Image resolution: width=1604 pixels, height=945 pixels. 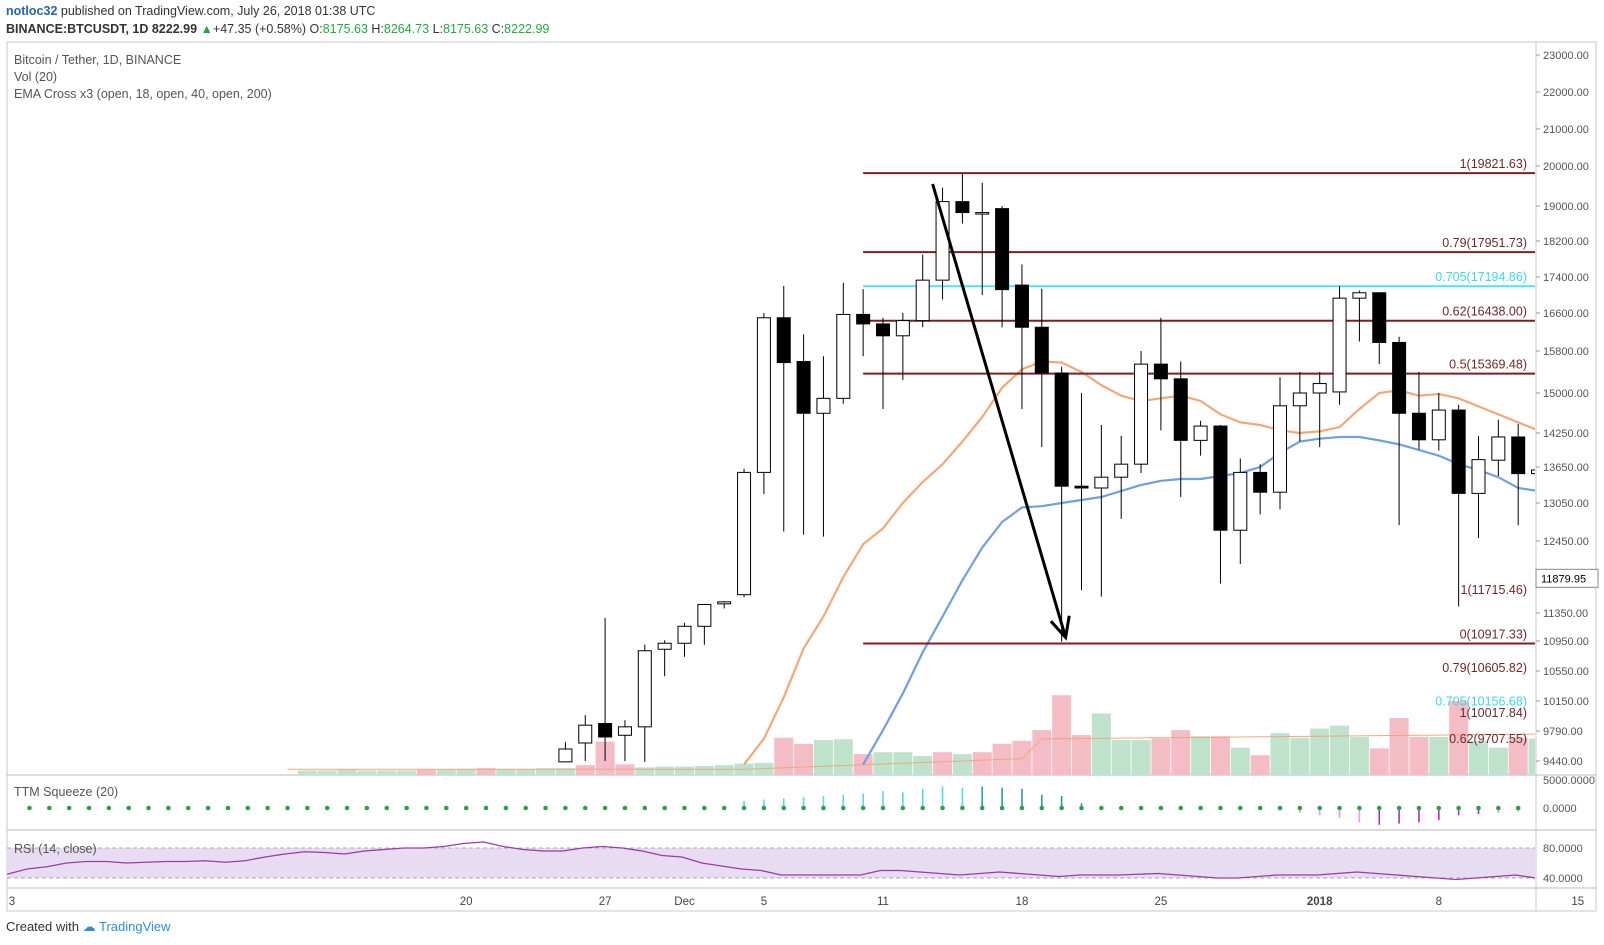 I want to click on author-name: notloc32, so click(x=32, y=11).